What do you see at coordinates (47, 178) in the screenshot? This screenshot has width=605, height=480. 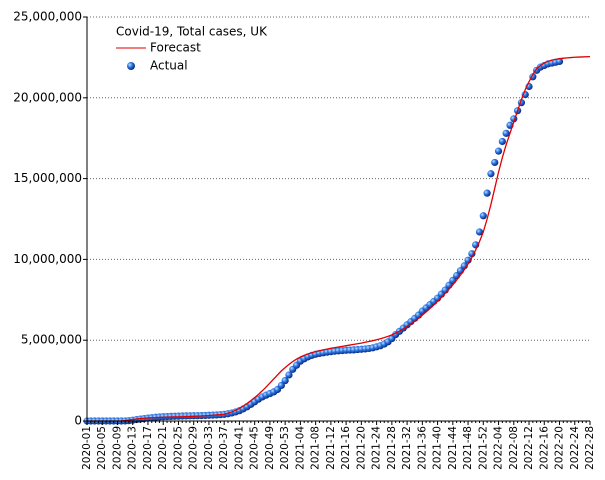 I see `y-tick-label: 15,000,000` at bounding box center [47, 178].